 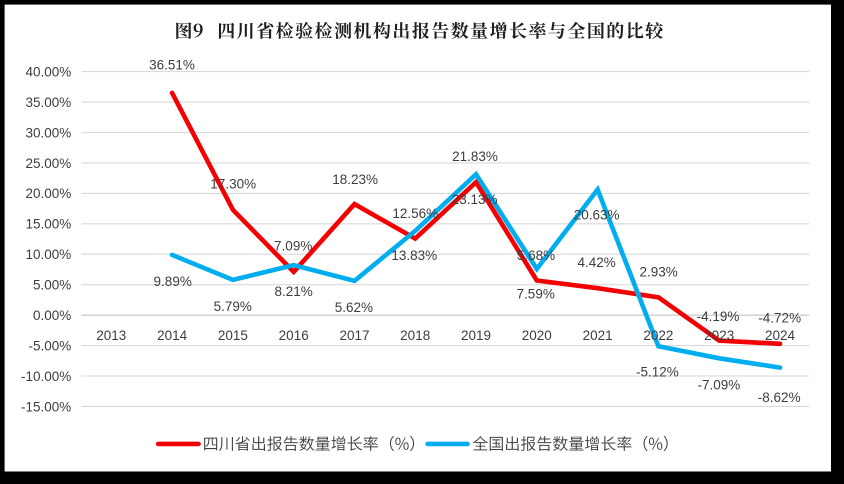 What do you see at coordinates (354, 307) in the screenshot?
I see `svg-text: 5.62%` at bounding box center [354, 307].